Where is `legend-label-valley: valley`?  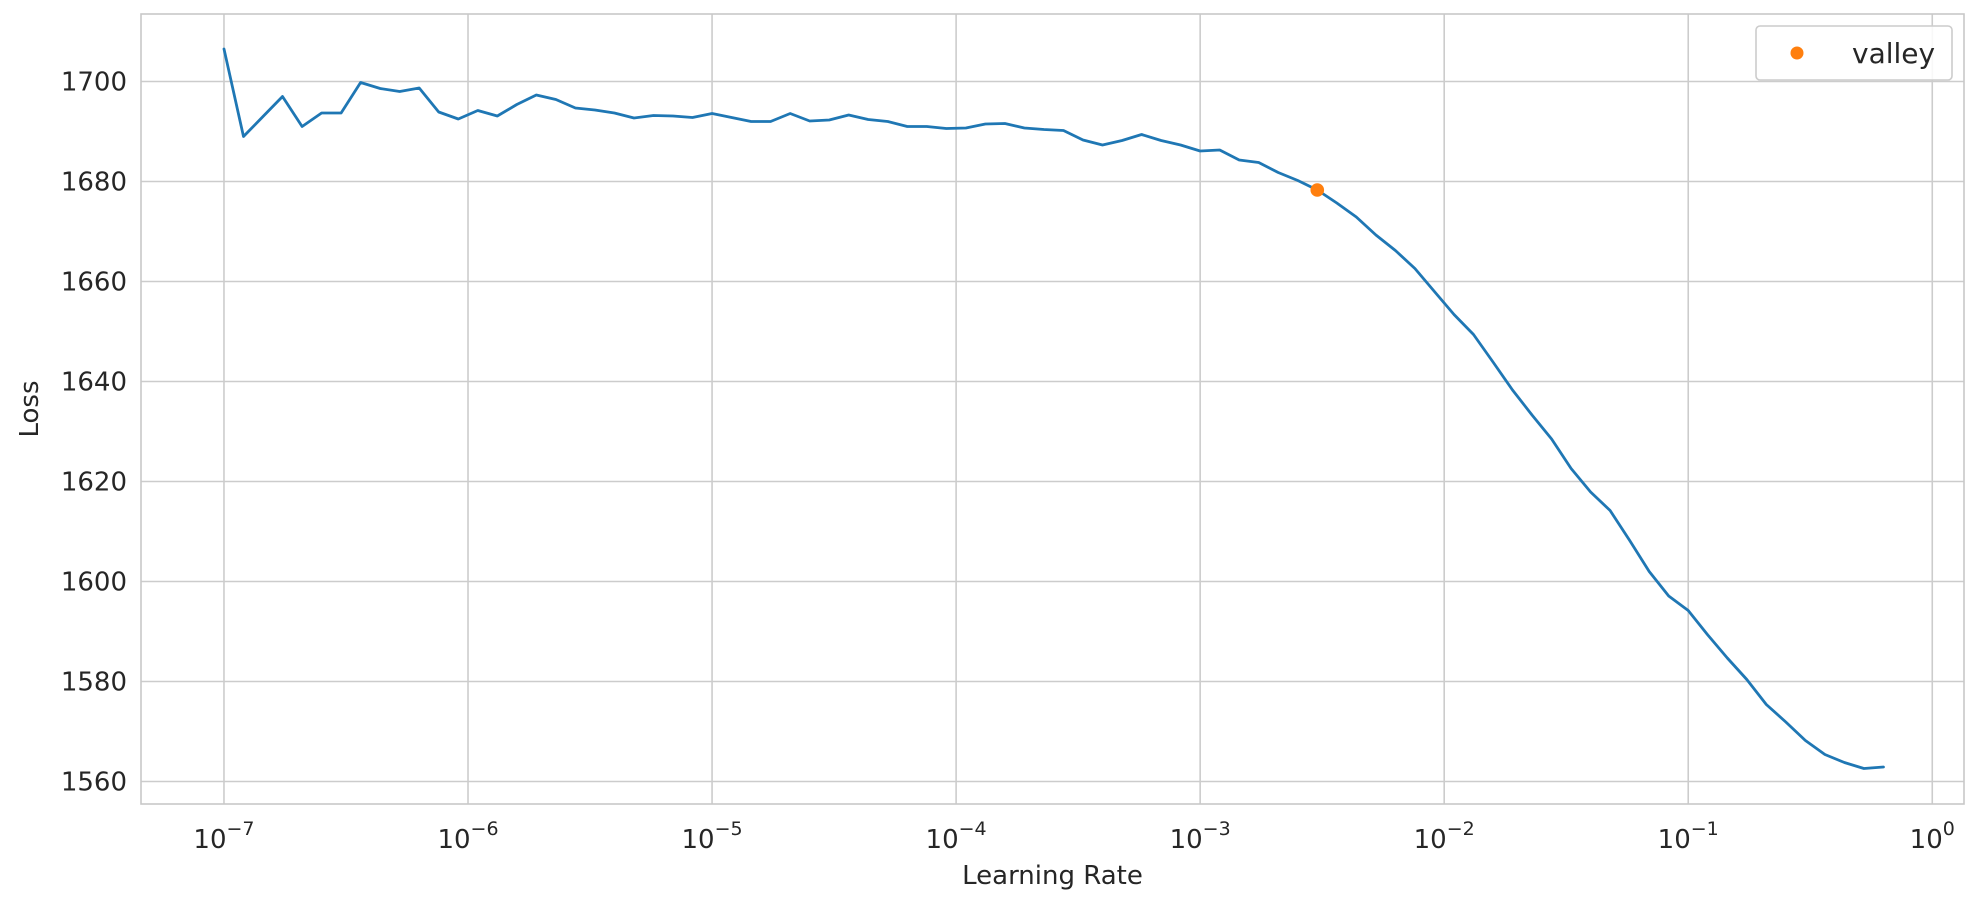 legend-label-valley: valley is located at coordinates (1893, 53).